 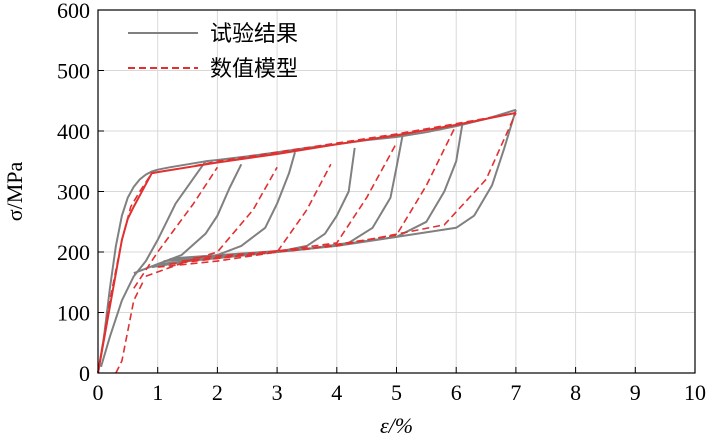 I want to click on x-tick-label: 8, so click(x=575, y=392).